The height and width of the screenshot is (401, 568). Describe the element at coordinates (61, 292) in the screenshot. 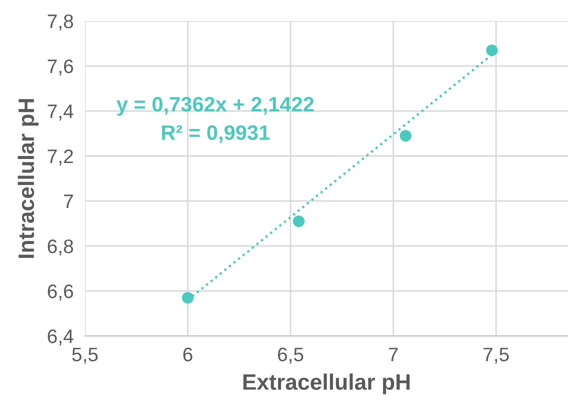

I see `y-tick-label: 6,6` at that location.